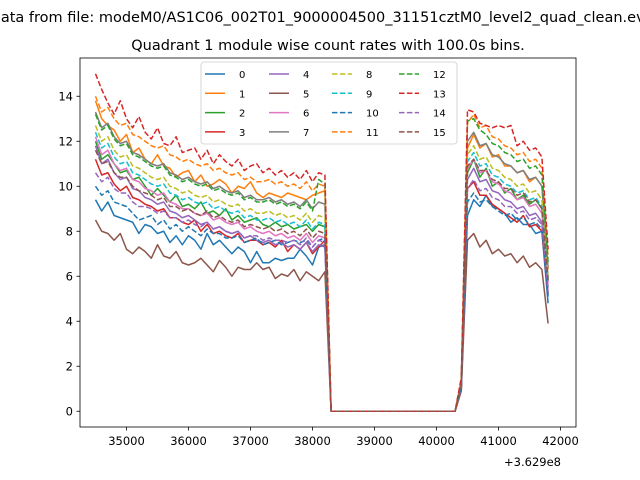 This screenshot has height=480, width=640. I want to click on legend-label-7: 7, so click(306, 133).